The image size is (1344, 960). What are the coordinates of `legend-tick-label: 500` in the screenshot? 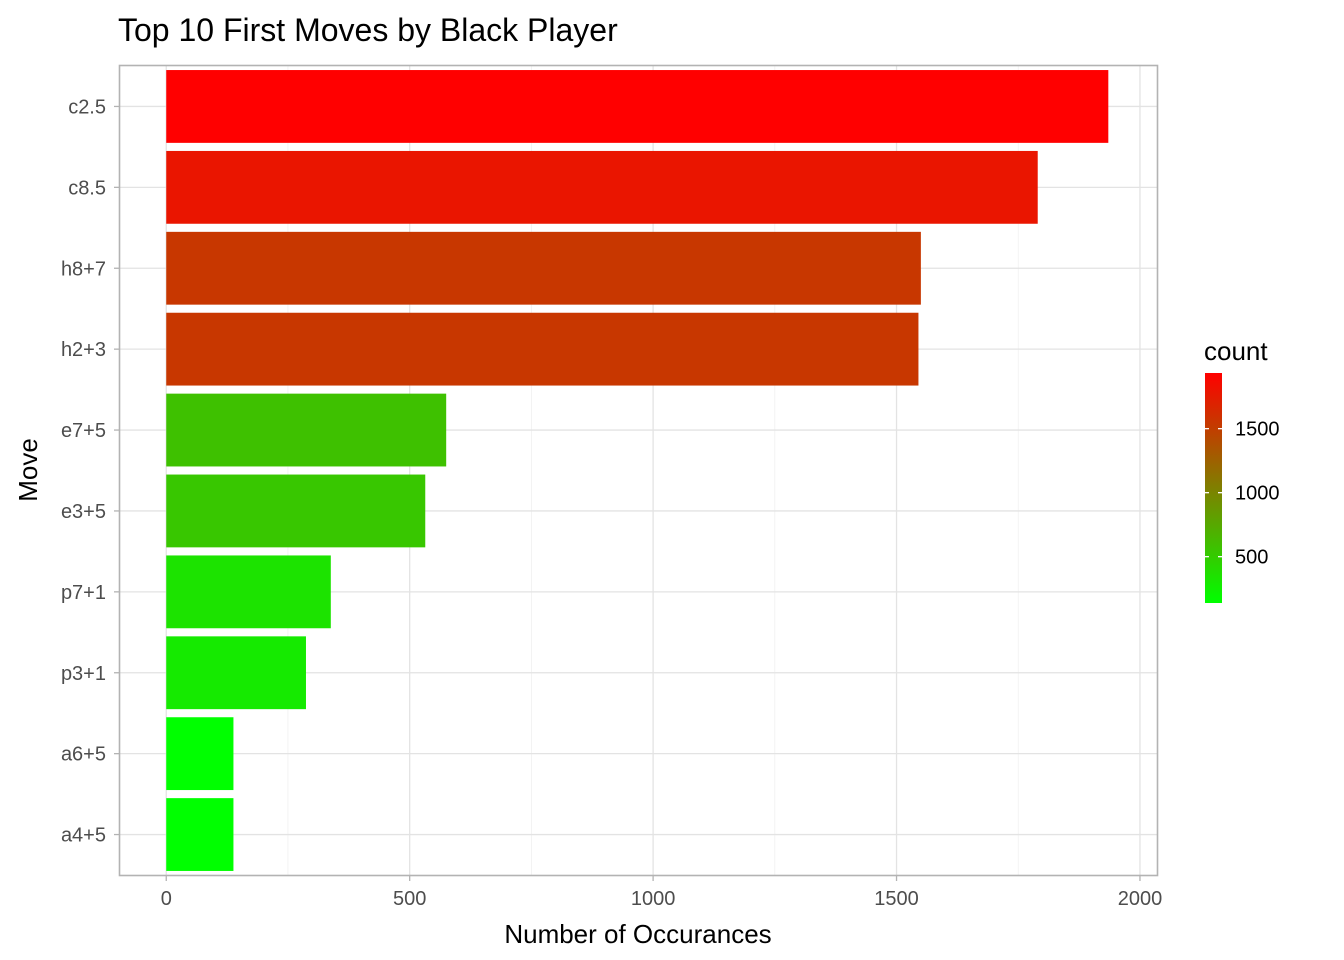 It's located at (1251, 558).